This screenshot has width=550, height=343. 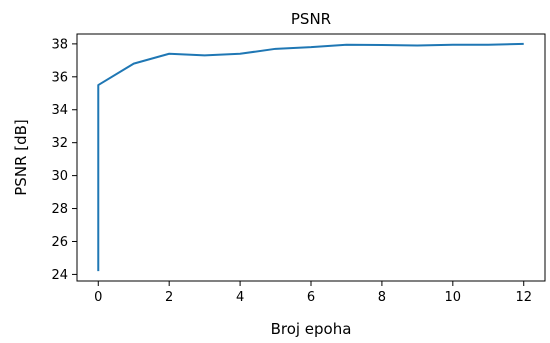 I want to click on x-tick-label: 4, so click(x=240, y=297).